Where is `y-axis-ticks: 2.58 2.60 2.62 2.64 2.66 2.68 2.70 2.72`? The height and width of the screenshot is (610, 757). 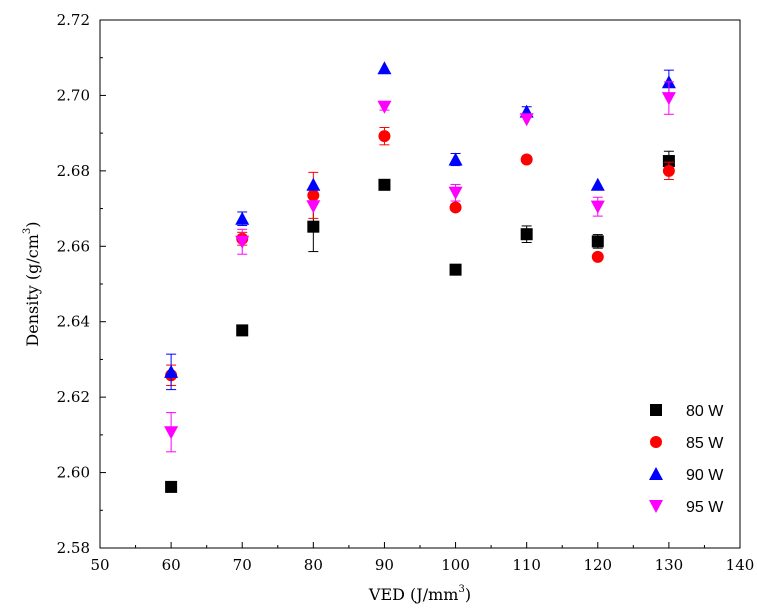 y-axis-ticks: 2.58 2.60 2.62 2.64 2.66 2.68 2.70 2.72 is located at coordinates (81, 284).